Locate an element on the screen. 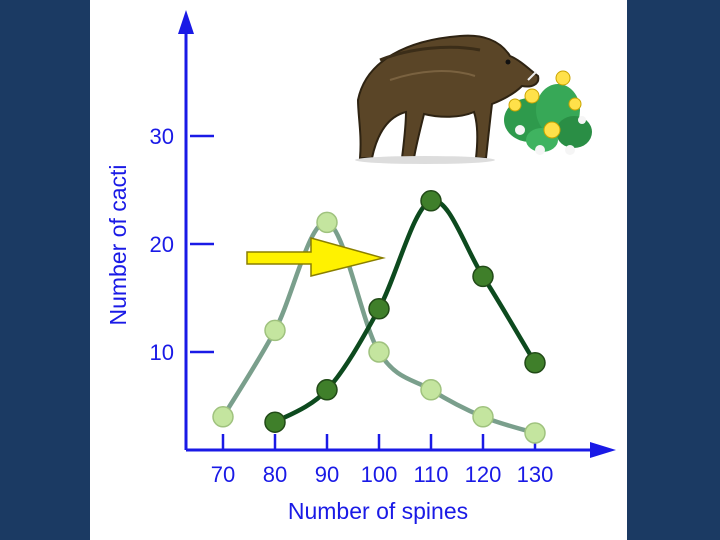 Image resolution: width=720 pixels, height=540 pixels. x-axis is located at coordinates (401, 450).